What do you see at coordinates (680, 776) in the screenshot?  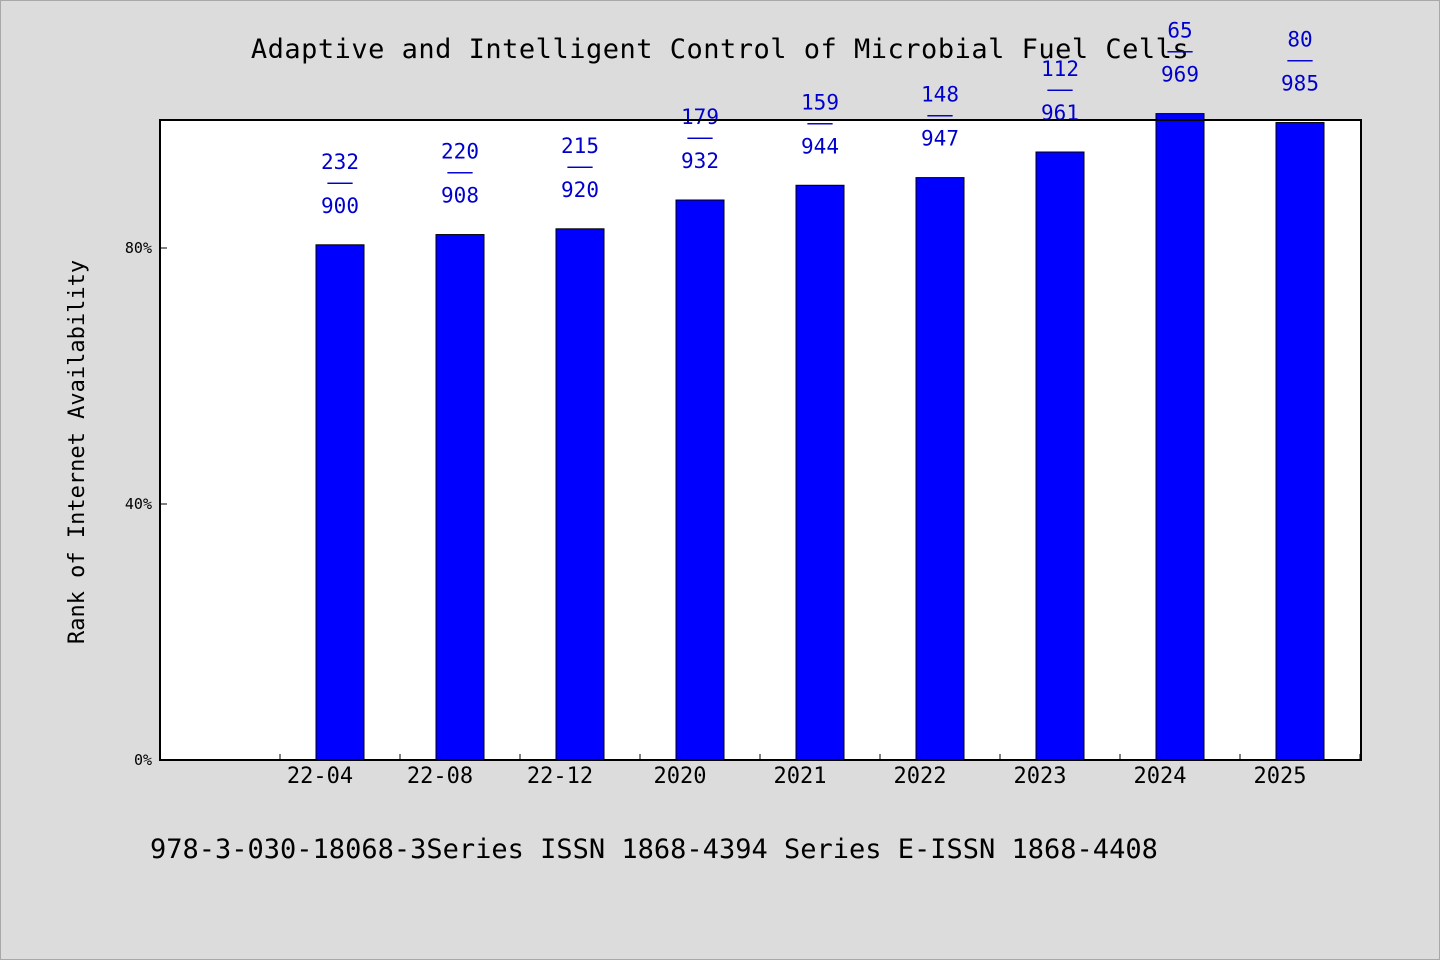 I see `x-tick-label: 2020` at bounding box center [680, 776].